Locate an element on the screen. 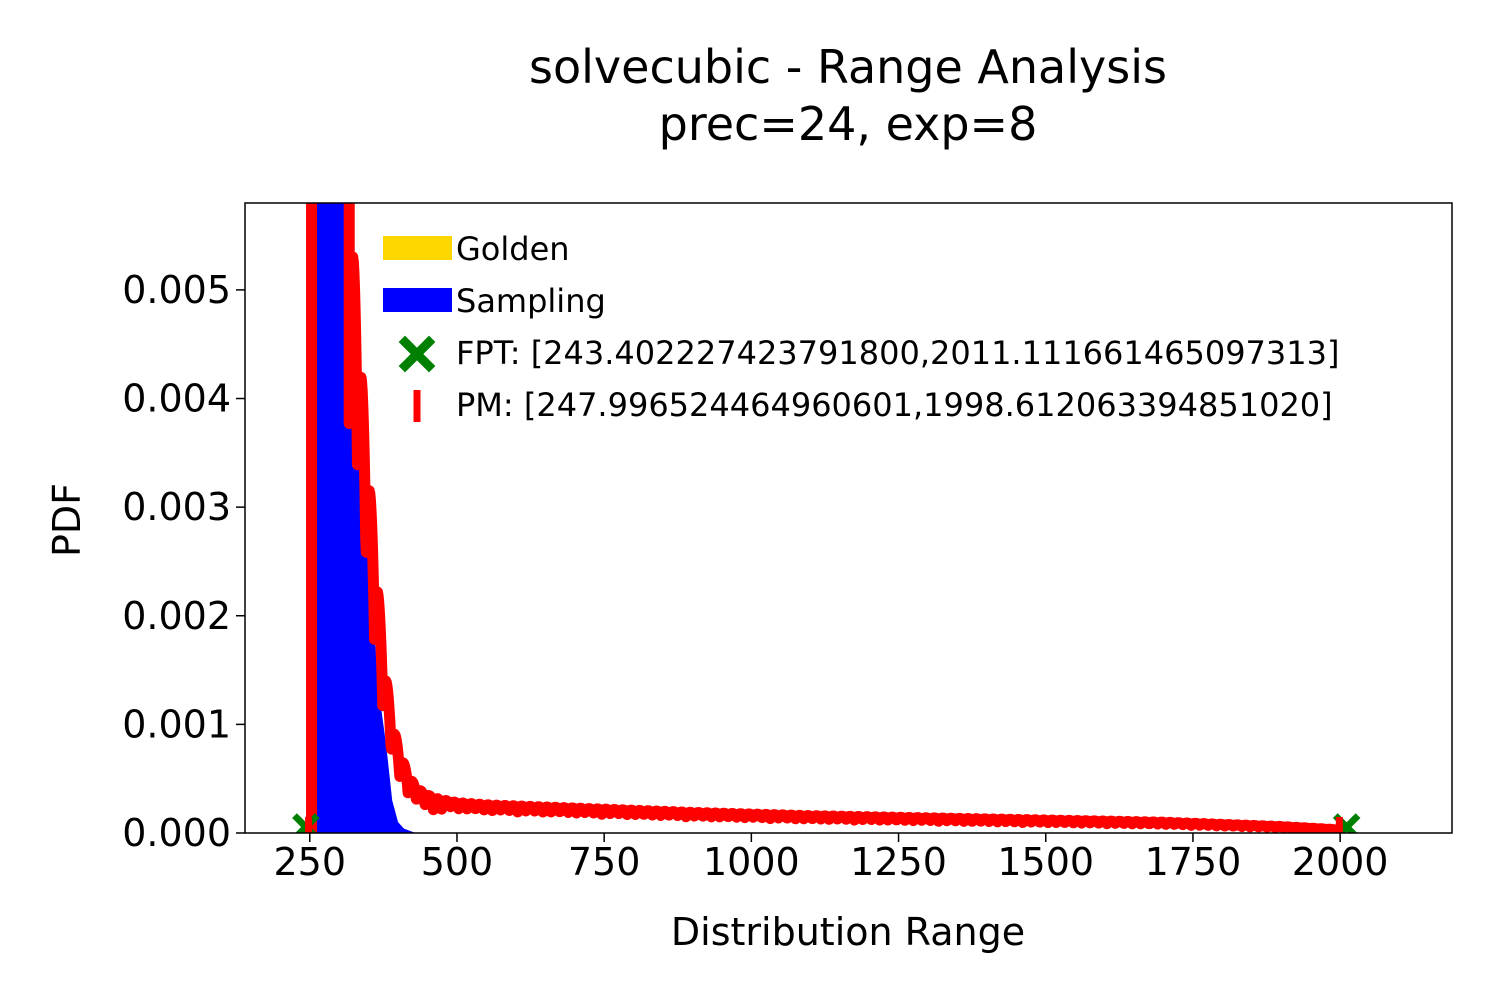 This screenshot has width=1500, height=1000. legend-entry-0: Golden is located at coordinates (476, 249).